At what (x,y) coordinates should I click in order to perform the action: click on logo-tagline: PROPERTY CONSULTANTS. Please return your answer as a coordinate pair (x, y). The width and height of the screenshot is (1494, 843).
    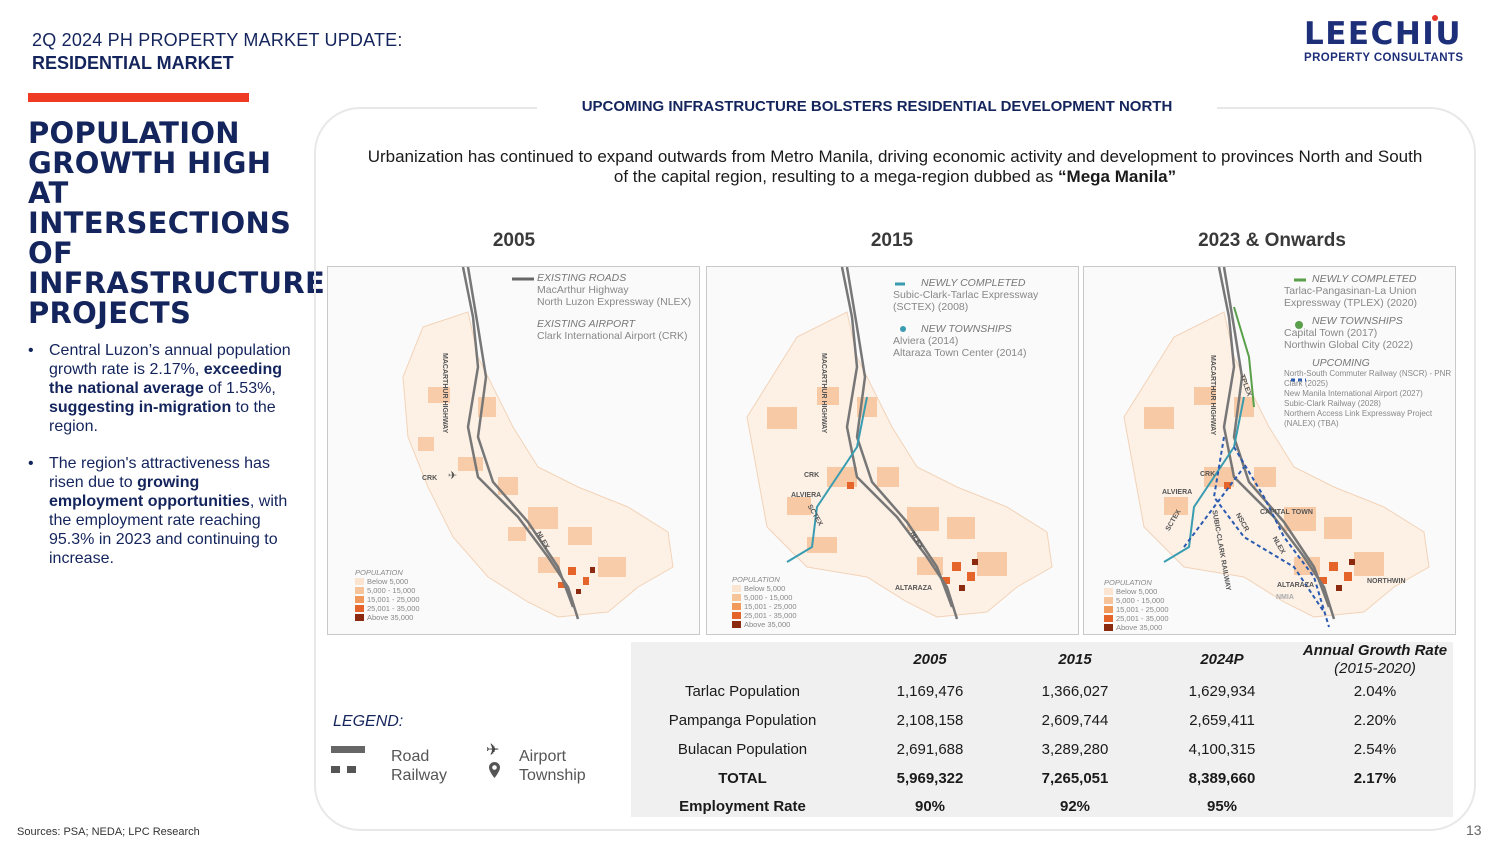
    Looking at the image, I should click on (1384, 58).